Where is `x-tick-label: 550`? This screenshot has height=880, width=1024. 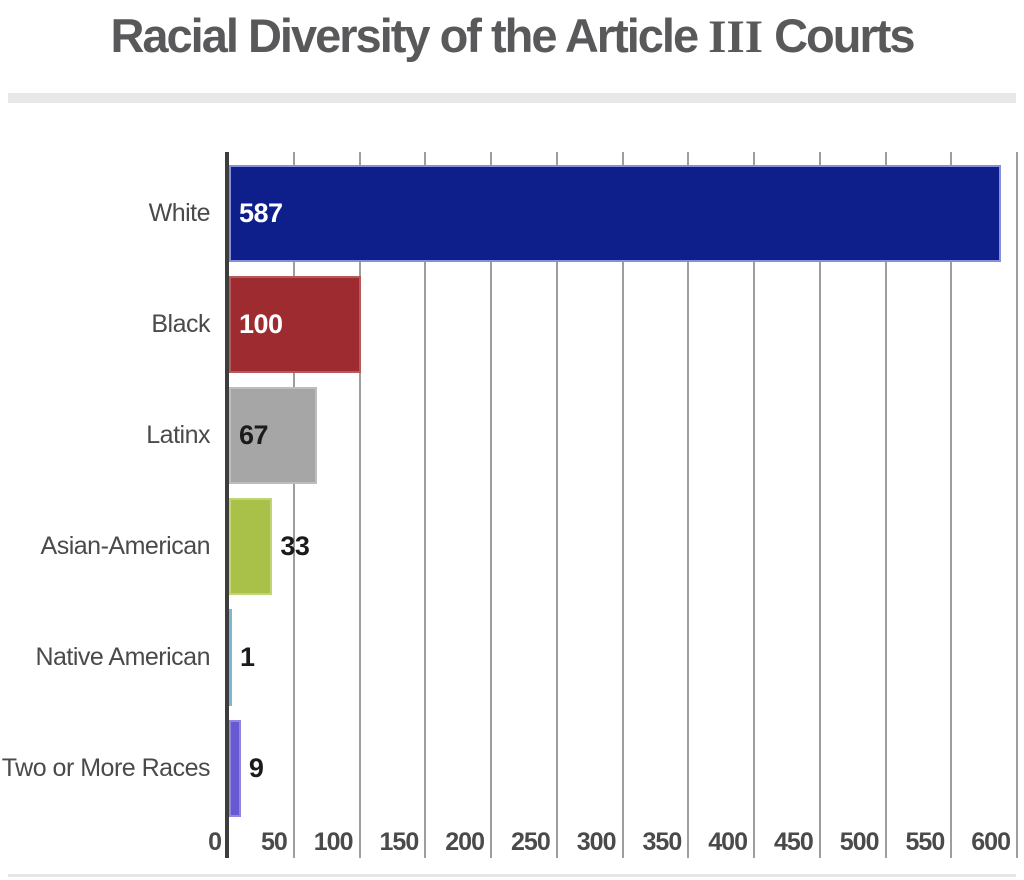
x-tick-label: 550 is located at coordinates (925, 842).